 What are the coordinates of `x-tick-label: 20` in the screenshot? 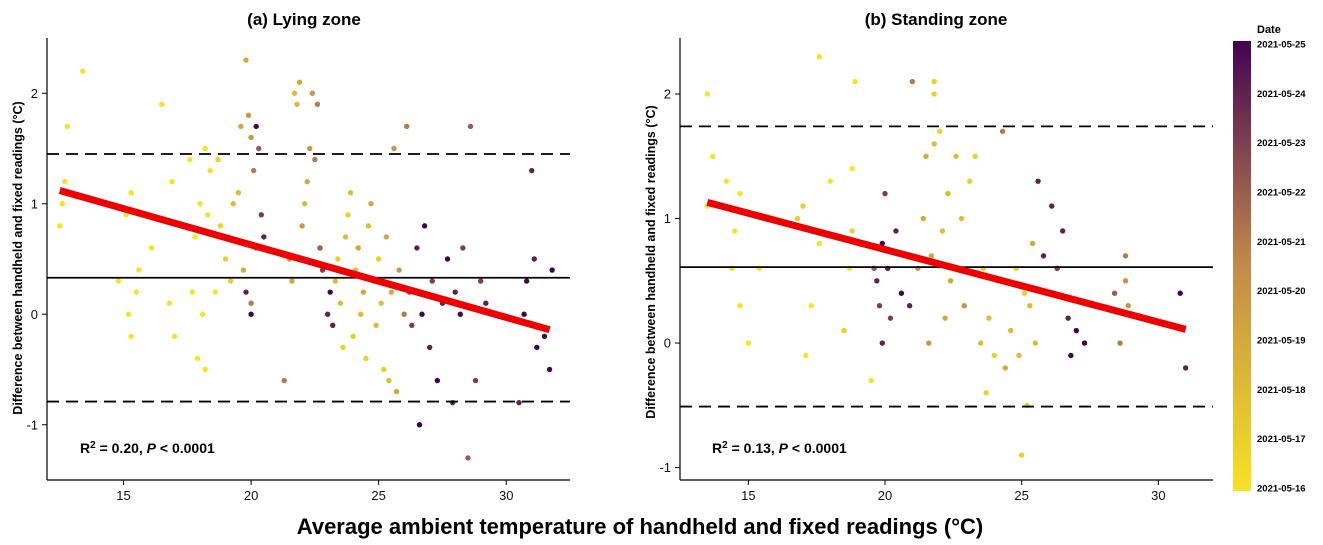 It's located at (885, 495).